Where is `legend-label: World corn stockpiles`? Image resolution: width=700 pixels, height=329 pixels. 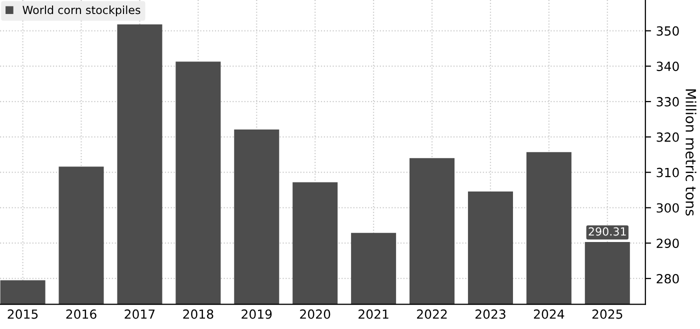
legend-label: World corn stockpiles is located at coordinates (81, 11).